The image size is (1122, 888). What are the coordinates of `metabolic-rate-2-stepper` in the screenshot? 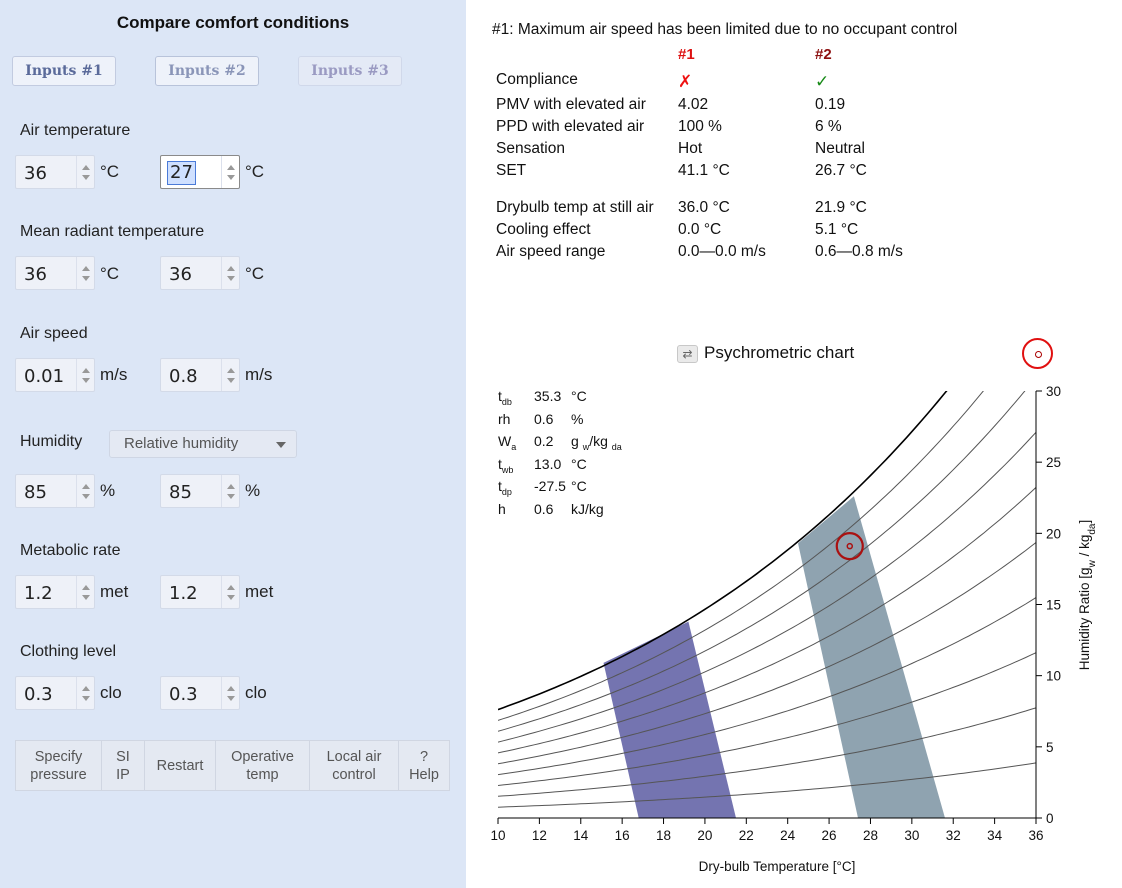 It's located at (230, 592).